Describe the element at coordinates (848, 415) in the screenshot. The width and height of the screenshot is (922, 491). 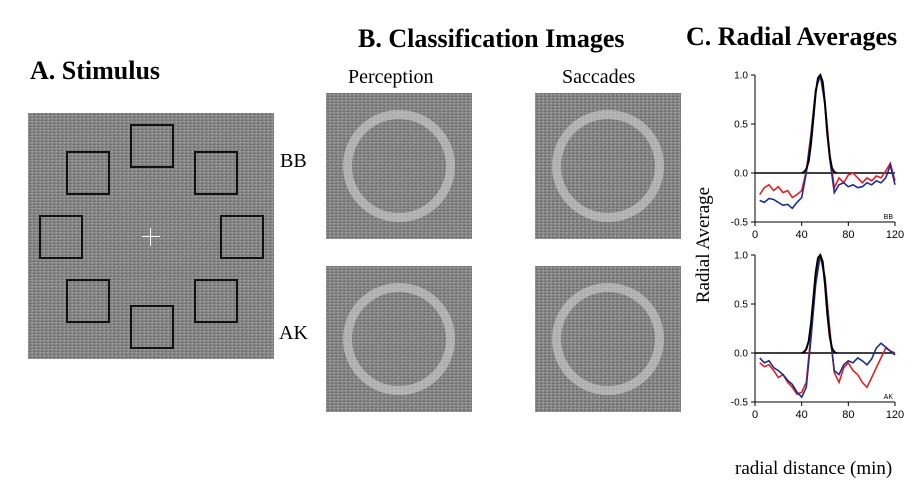
I see `chart-ak-x-tick-label: 80` at that location.